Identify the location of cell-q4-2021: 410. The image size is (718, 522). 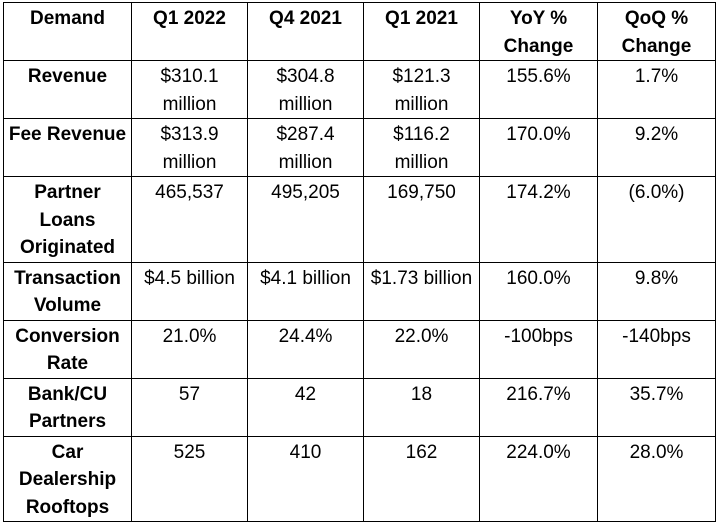
(305, 478).